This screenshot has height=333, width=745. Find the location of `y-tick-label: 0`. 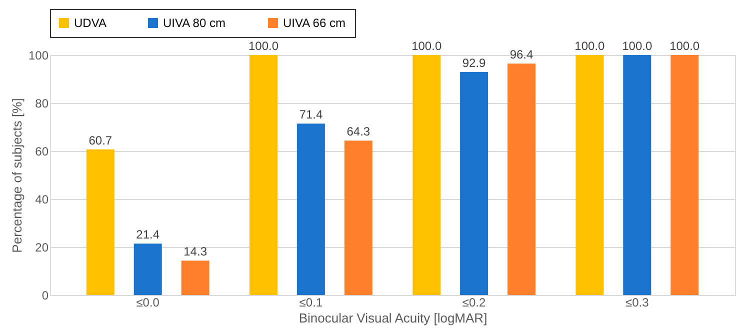

y-tick-label: 0 is located at coordinates (45, 295).